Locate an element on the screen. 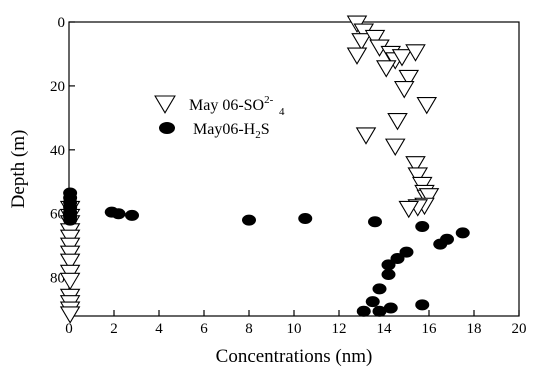  x-axis: 0 2 4 6 8 10 12 14 16 18 20 is located at coordinates (296, 323).